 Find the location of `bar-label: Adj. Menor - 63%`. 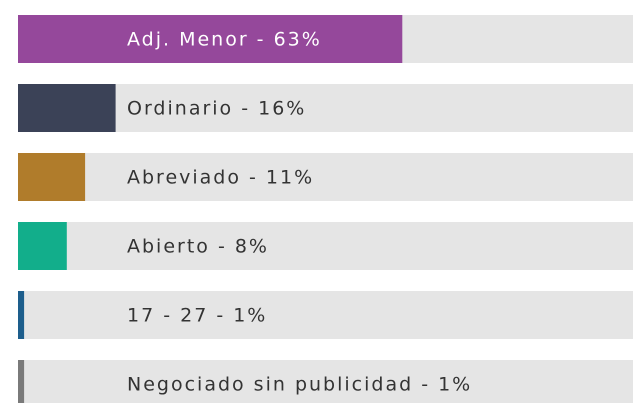

bar-label: Adj. Menor - 63% is located at coordinates (224, 40).